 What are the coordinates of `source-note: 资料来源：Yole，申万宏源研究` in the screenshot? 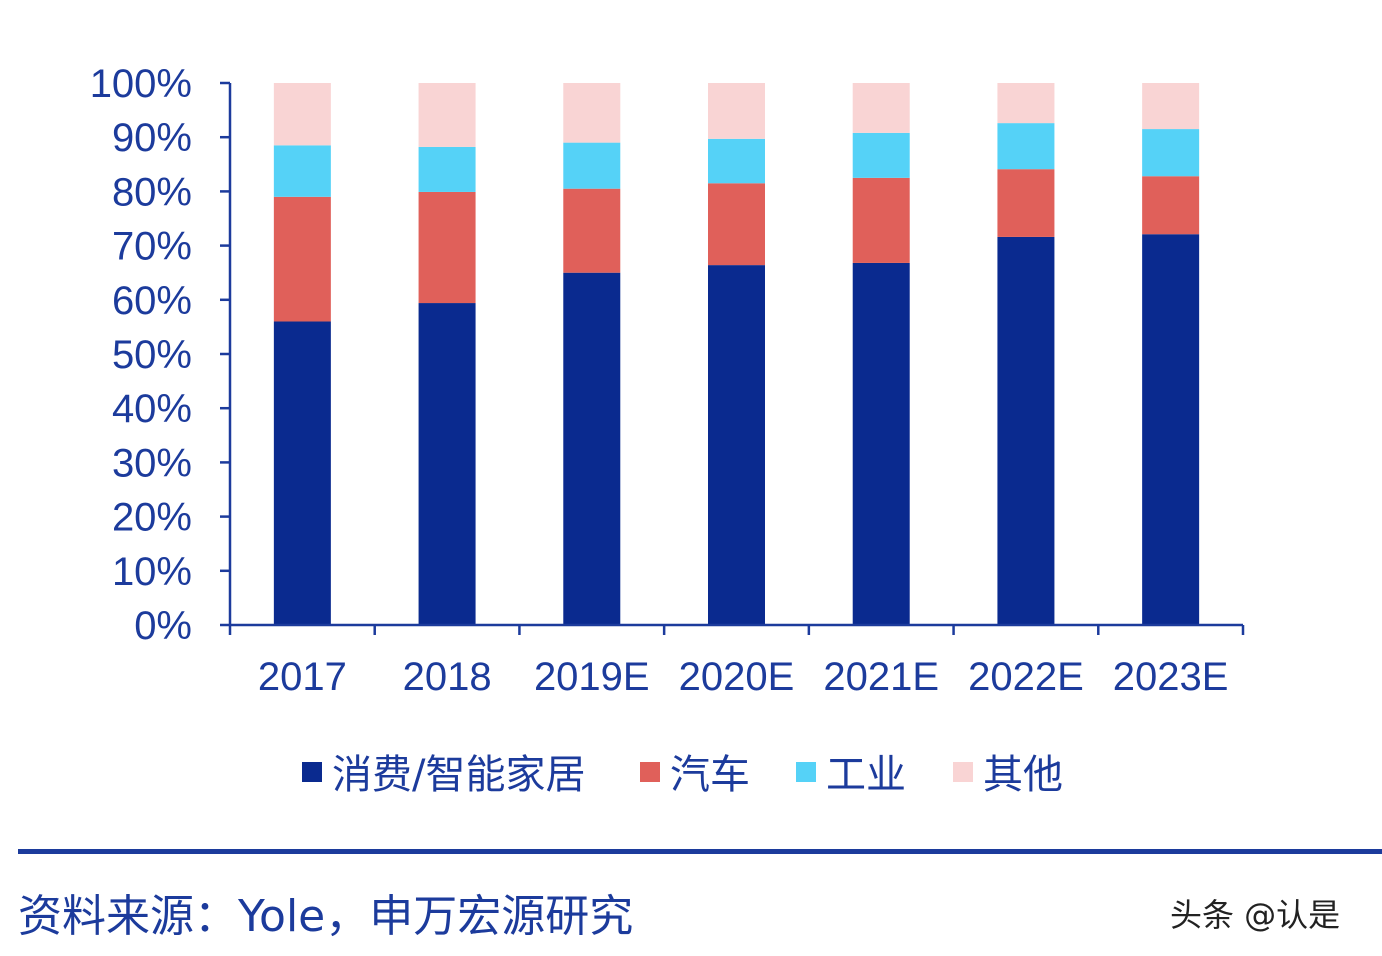 It's located at (326, 916).